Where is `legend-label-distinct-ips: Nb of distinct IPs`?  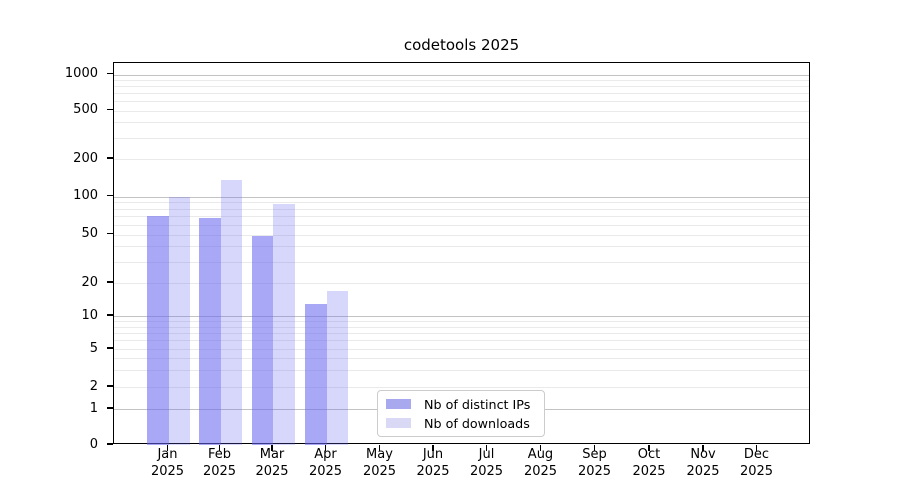 legend-label-distinct-ips: Nb of distinct IPs is located at coordinates (477, 404).